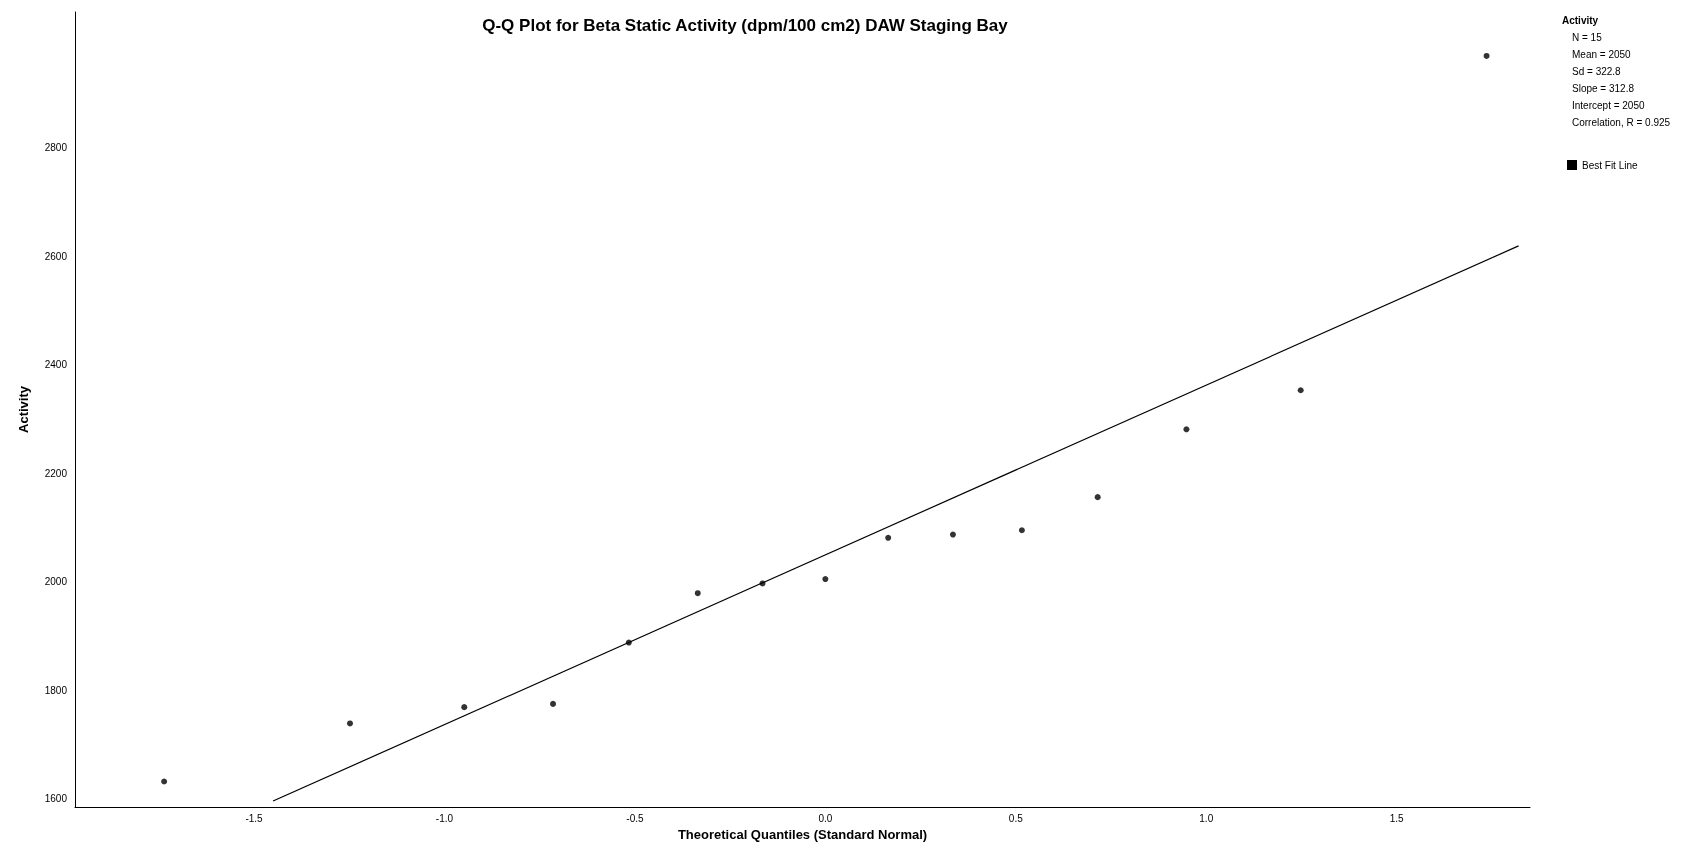 This screenshot has width=1687, height=849. I want to click on x-tick-label: 1.0, so click(1206, 818).